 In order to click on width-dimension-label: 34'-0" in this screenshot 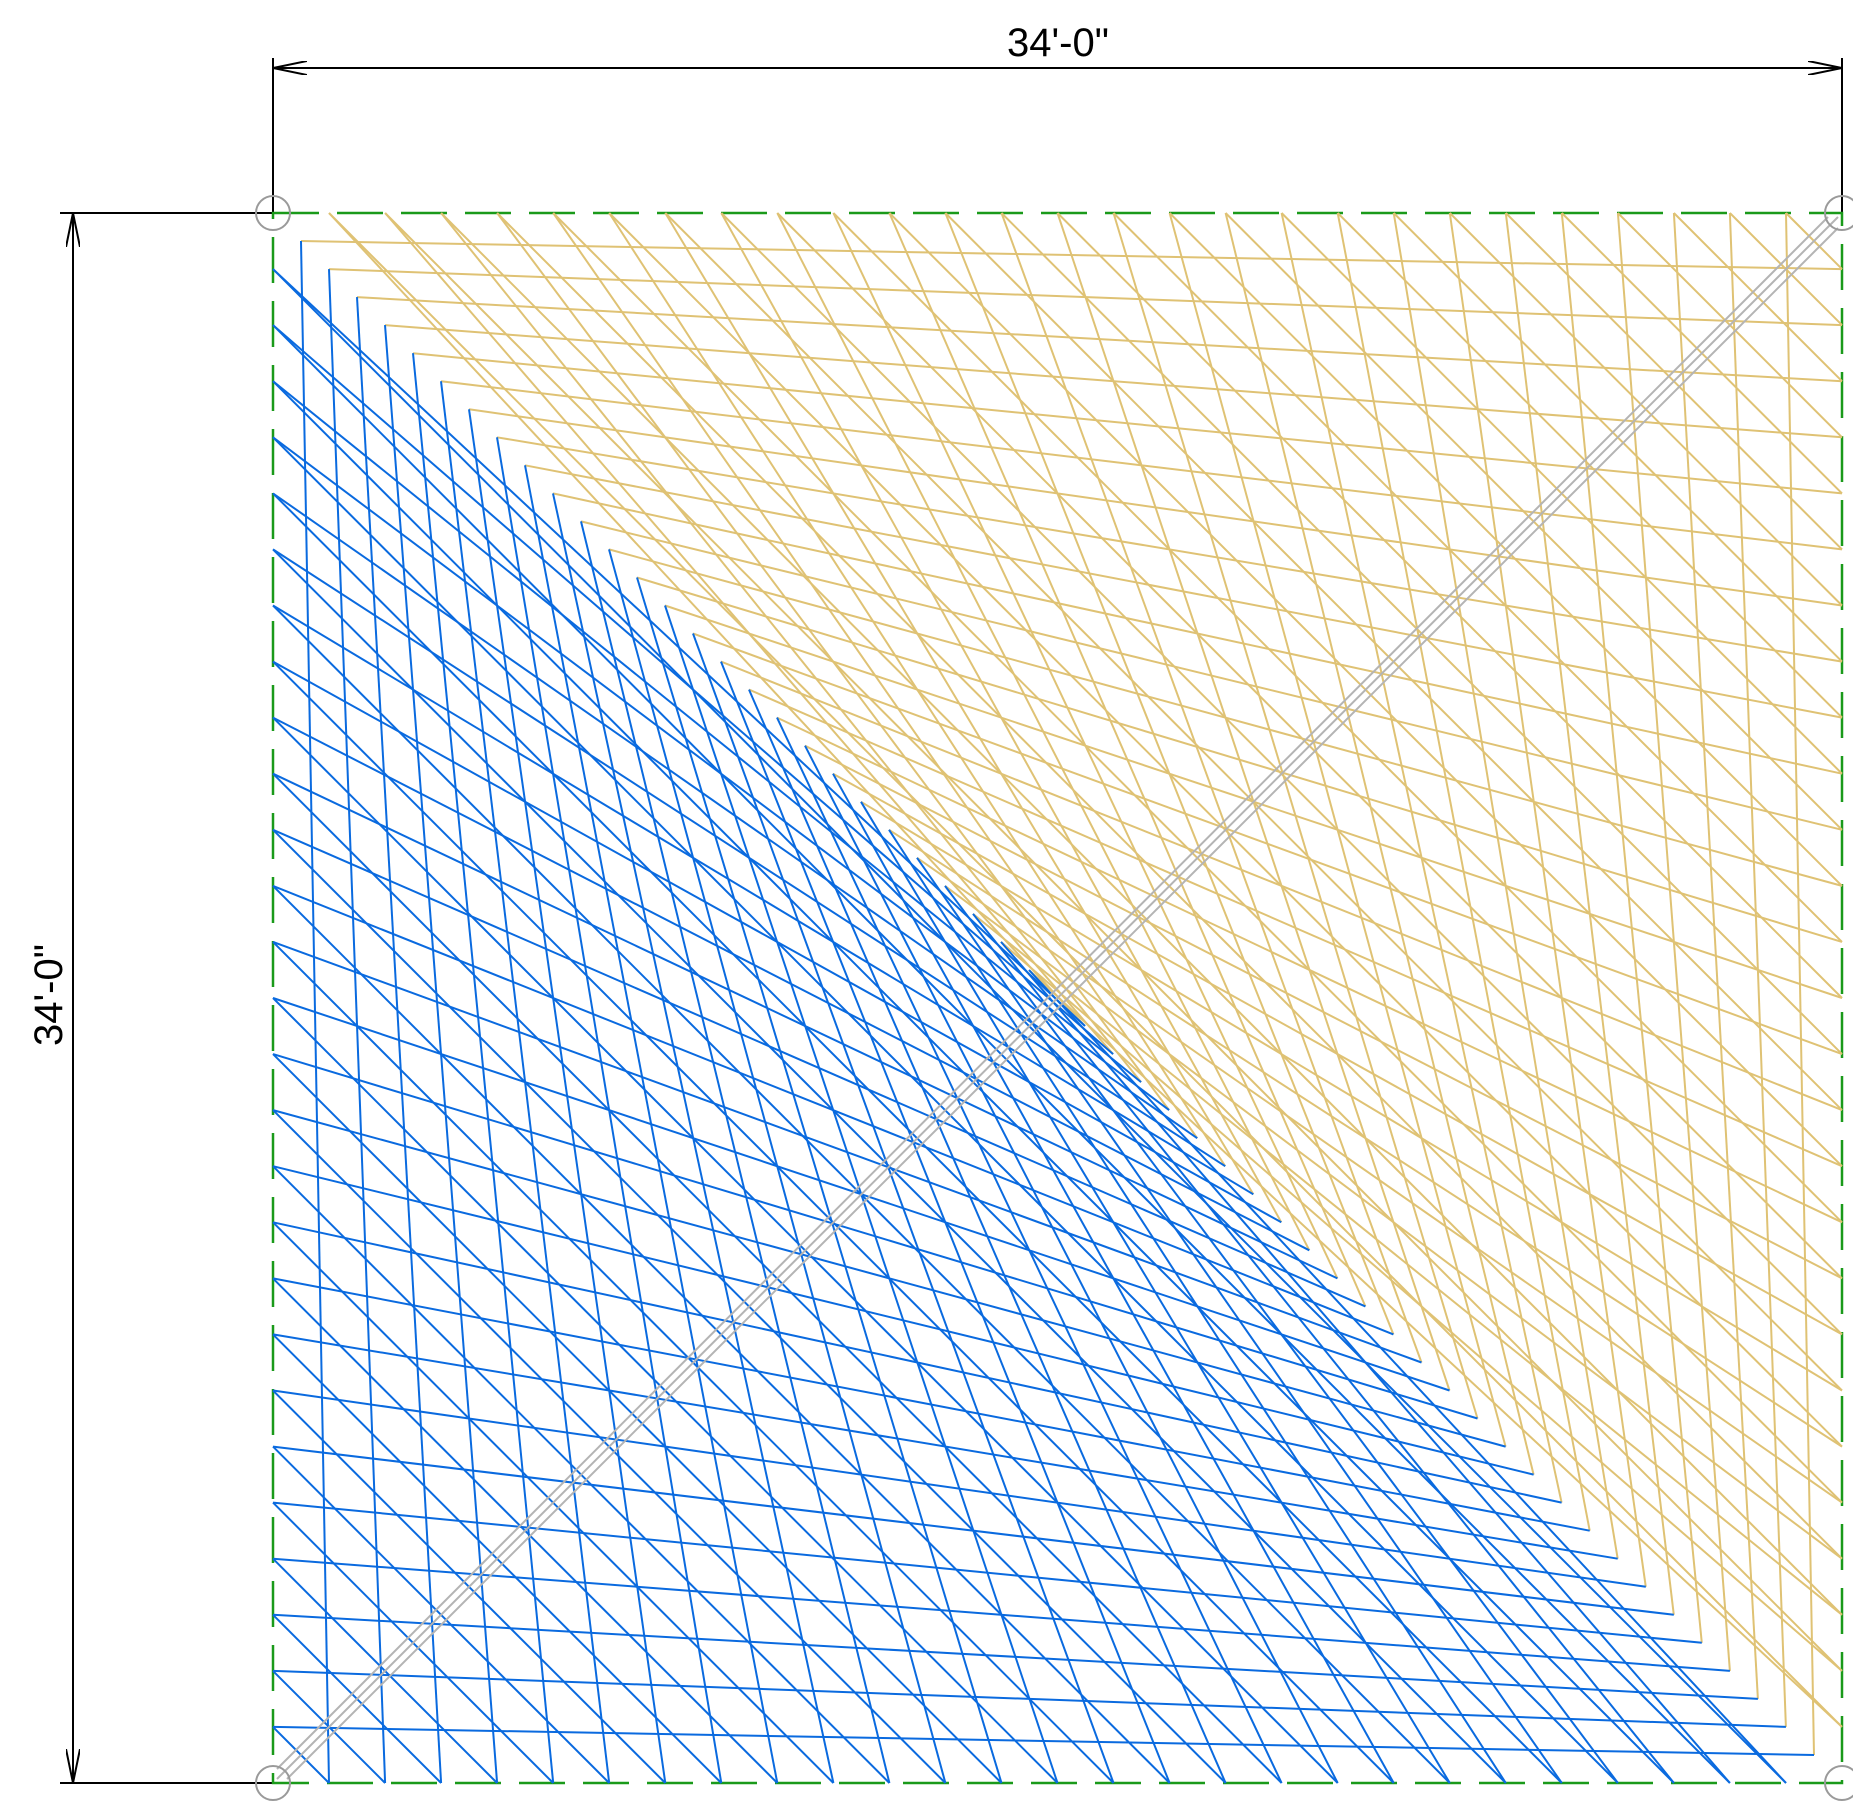, I will do `click(1058, 43)`.